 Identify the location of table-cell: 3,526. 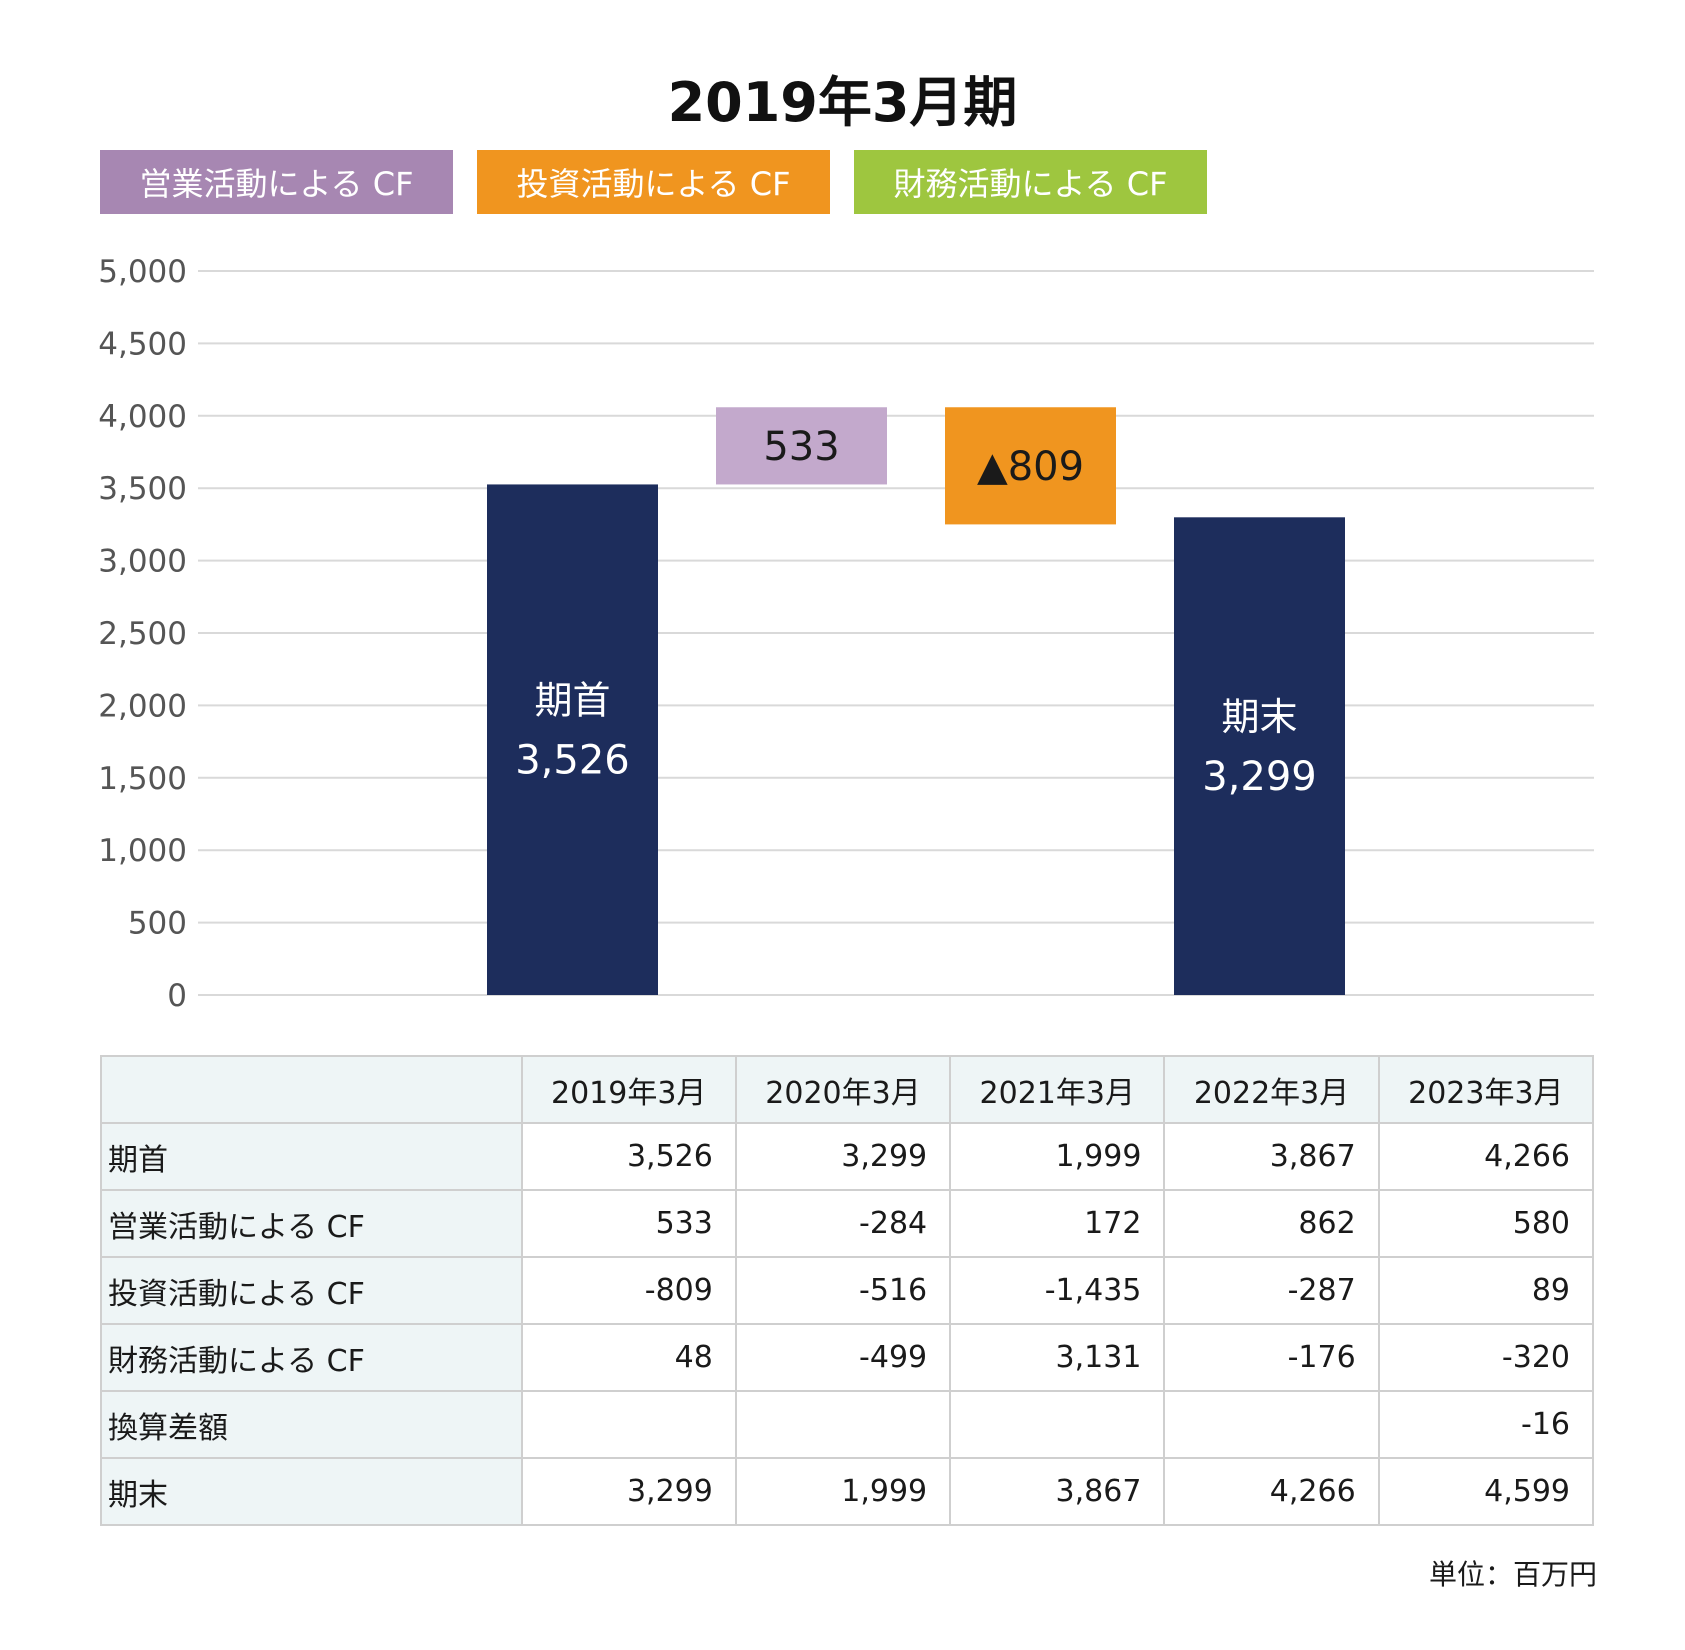
(628, 1156).